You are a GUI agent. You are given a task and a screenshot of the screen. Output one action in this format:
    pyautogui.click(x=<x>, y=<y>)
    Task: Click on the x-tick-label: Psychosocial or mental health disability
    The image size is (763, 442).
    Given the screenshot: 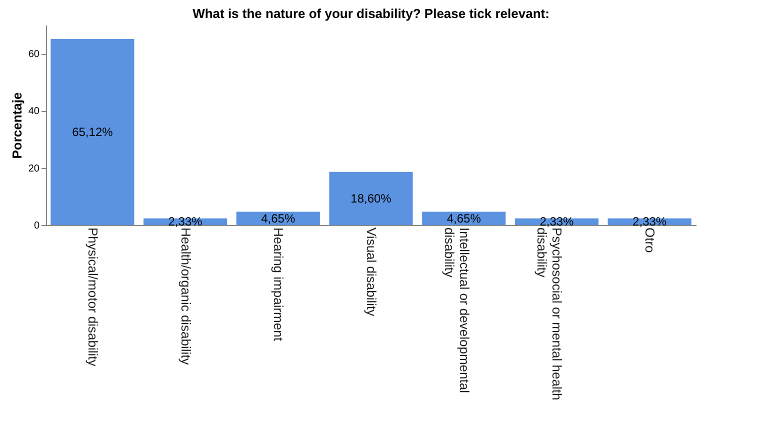 What is the action you would take?
    pyautogui.click(x=549, y=314)
    